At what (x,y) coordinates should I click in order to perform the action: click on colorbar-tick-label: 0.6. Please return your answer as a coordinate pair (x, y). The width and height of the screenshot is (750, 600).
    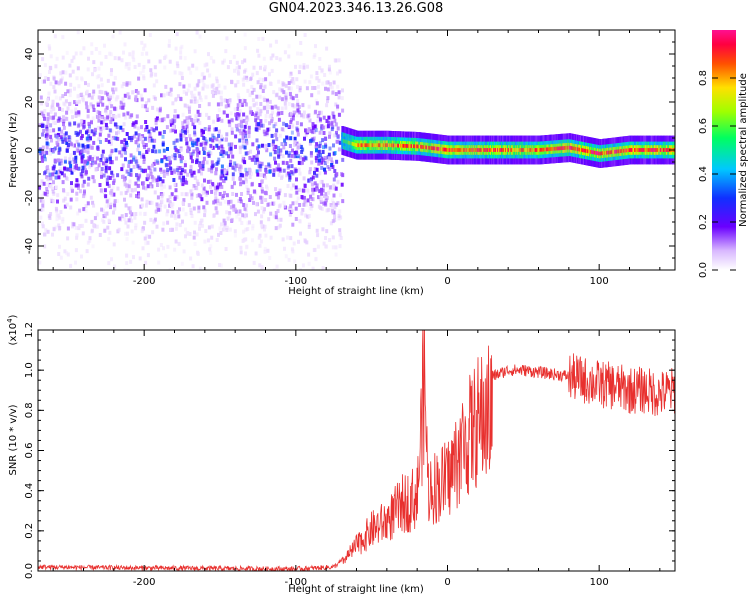
    Looking at the image, I should click on (703, 126).